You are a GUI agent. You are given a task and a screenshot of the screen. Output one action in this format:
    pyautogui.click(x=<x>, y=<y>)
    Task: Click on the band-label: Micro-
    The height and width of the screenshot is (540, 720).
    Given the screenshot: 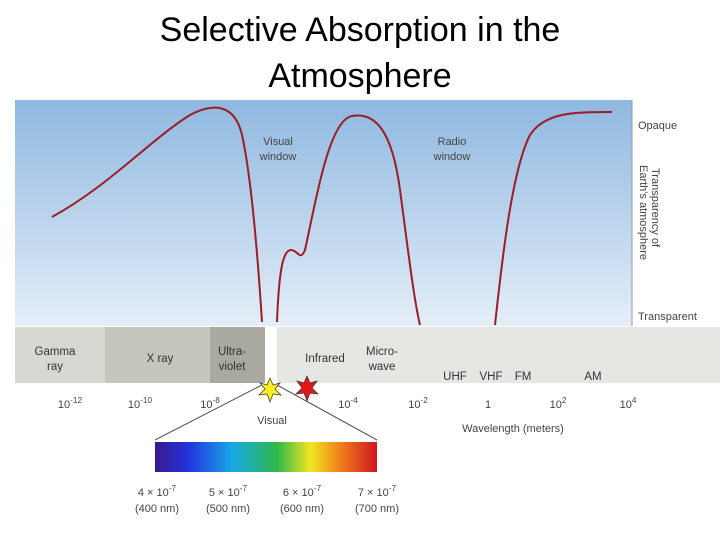 What is the action you would take?
    pyautogui.click(x=382, y=352)
    